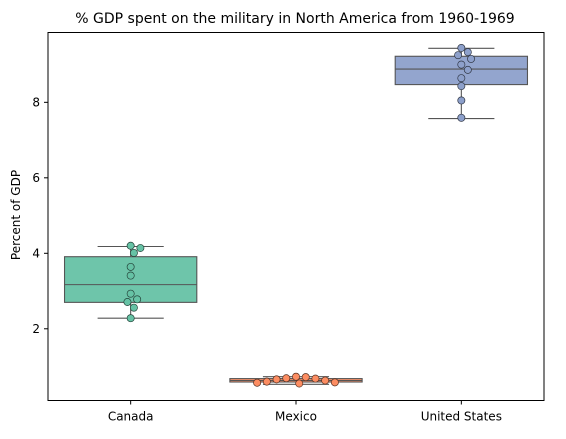 This screenshot has width=566, height=439. What do you see at coordinates (36, 178) in the screenshot?
I see `y-tick-label: 6` at bounding box center [36, 178].